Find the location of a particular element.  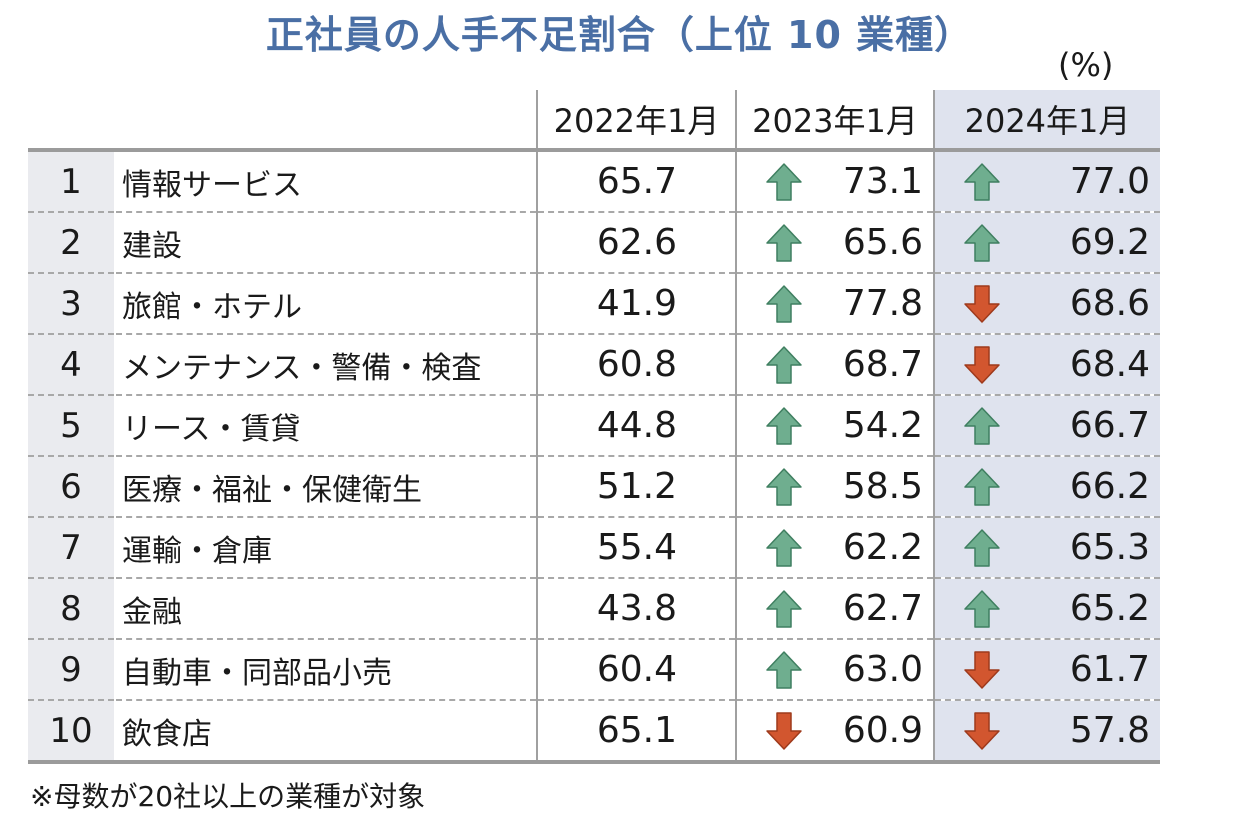

value-cell-2023: 62.2 is located at coordinates (834, 548).